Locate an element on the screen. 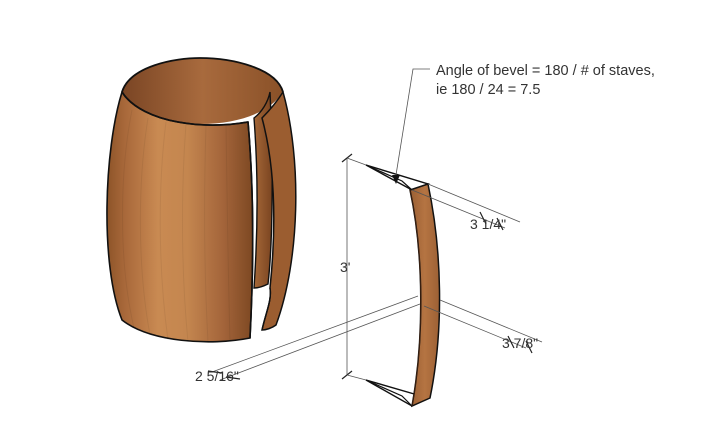  annotation-leader is located at coordinates (412, 122).